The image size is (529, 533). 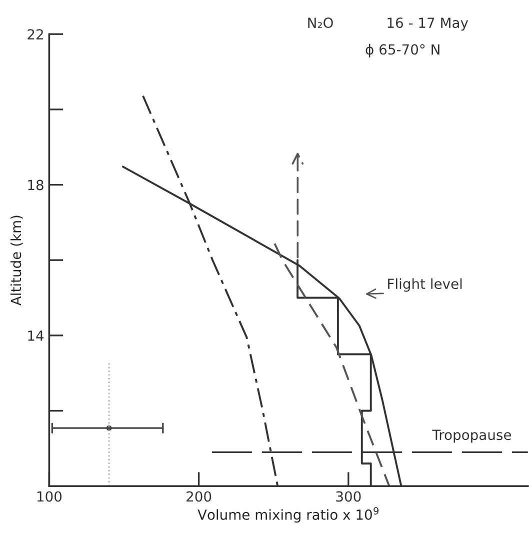 I want to click on x-axis-title: Volume mixing ratio x 10$^{9}$, so click(x=288, y=515).